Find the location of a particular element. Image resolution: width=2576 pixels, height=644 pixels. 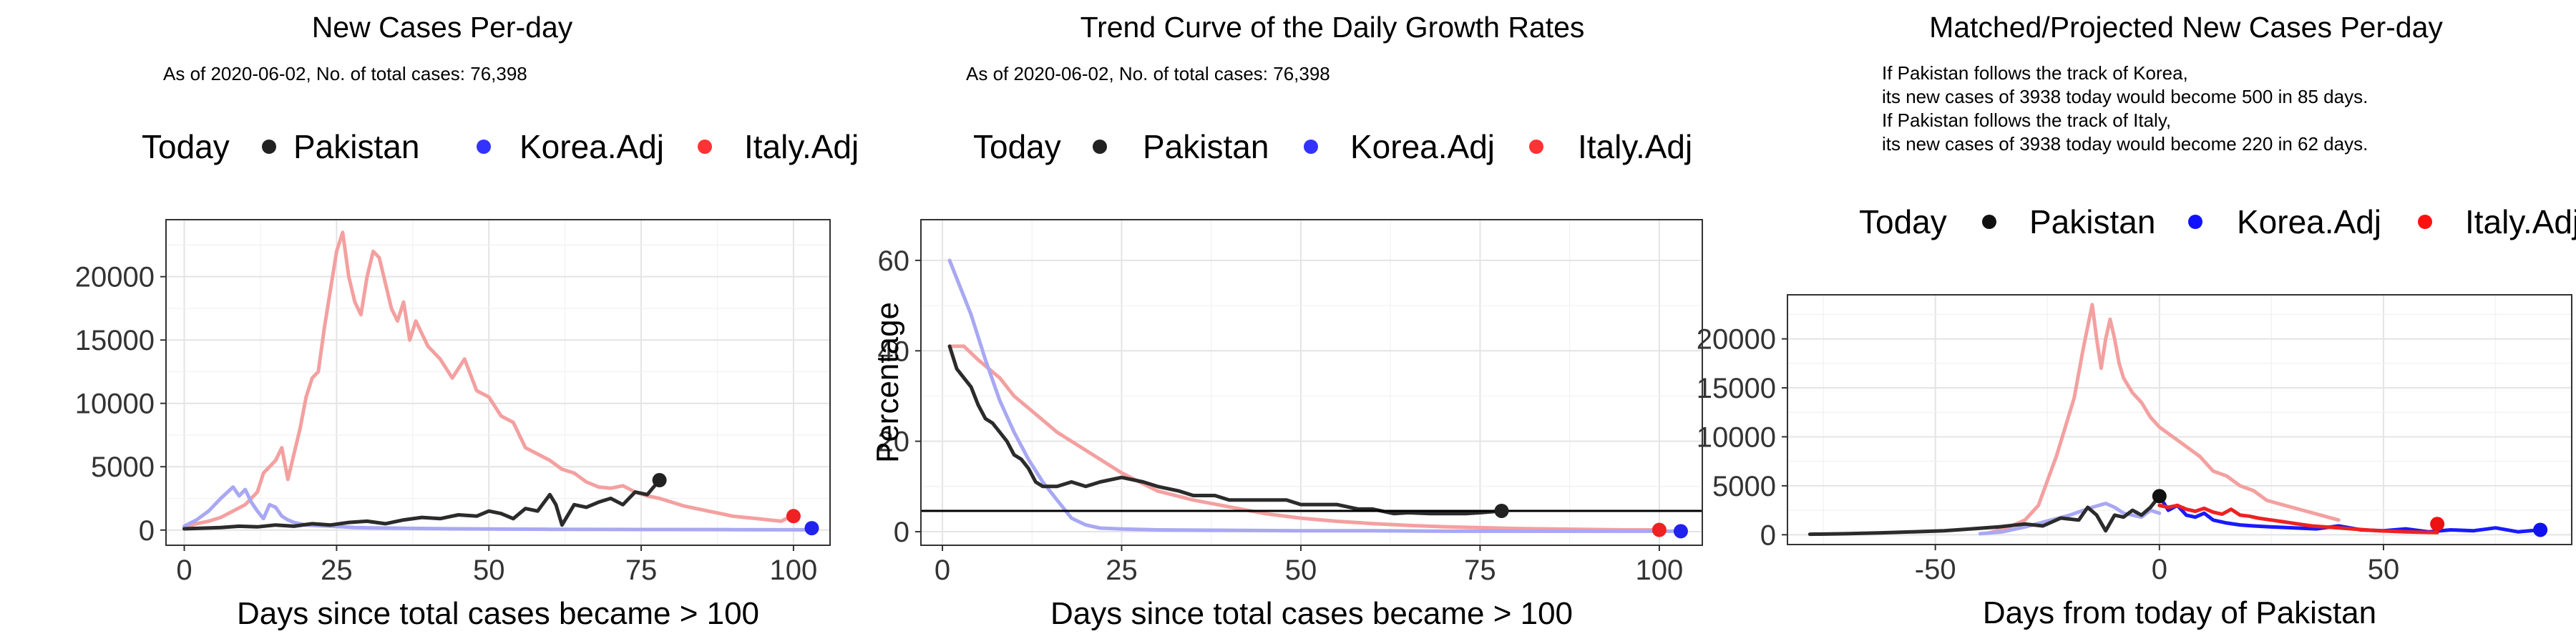

y-axis-label: Percentage is located at coordinates (887, 382).